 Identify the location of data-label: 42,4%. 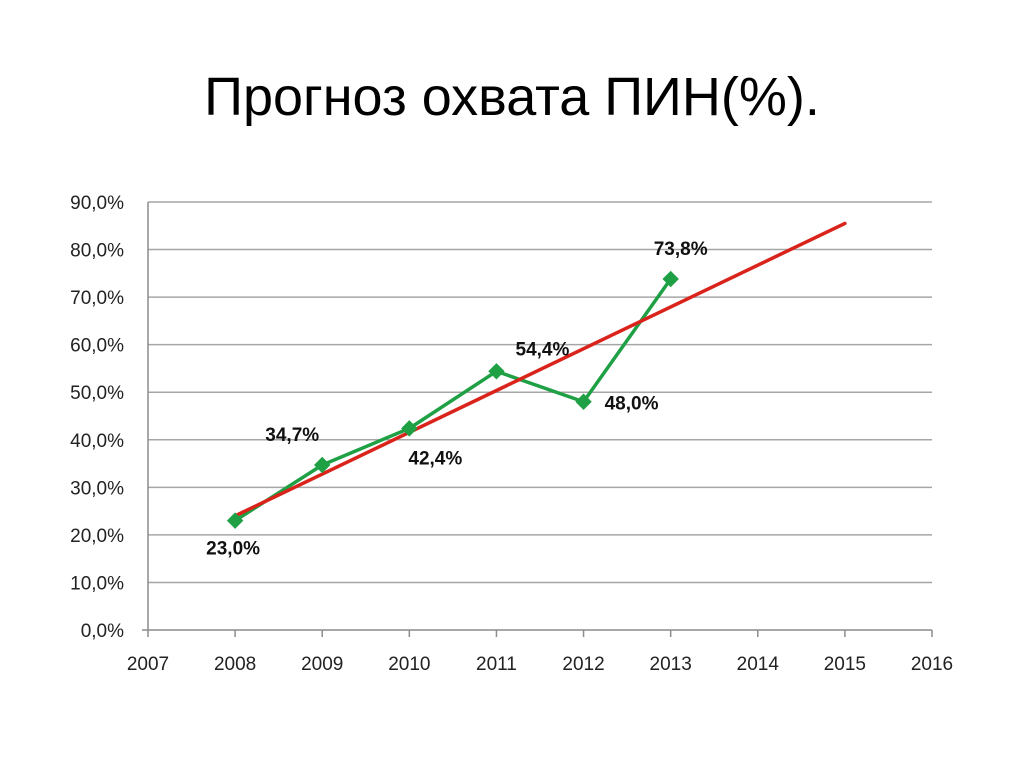
(435, 458).